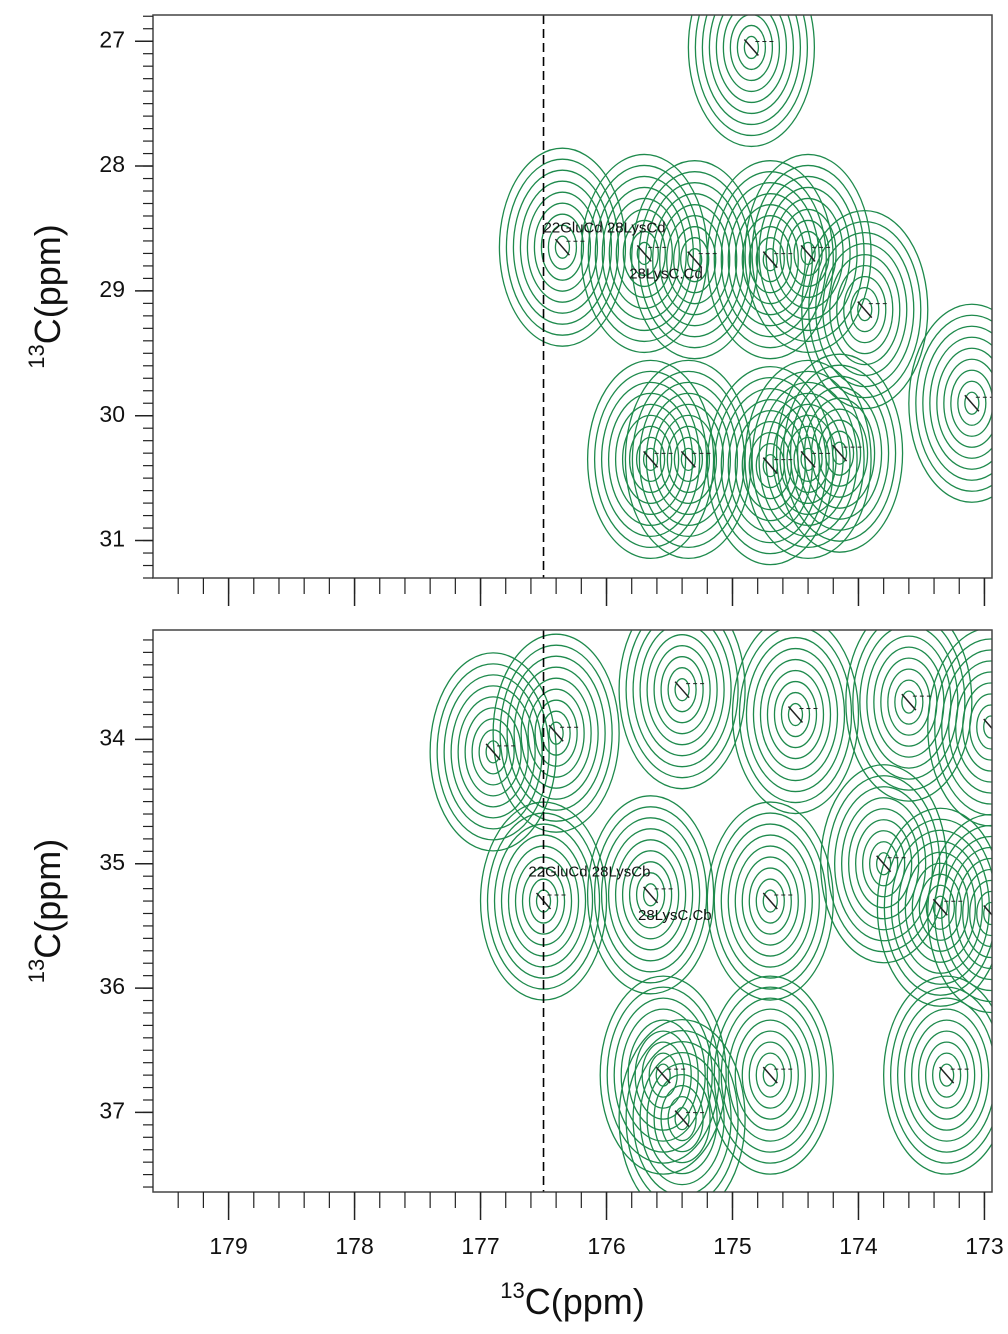 The image size is (1008, 1334). I want to click on x-axis-label: 13C(ppm), so click(572, 1300).